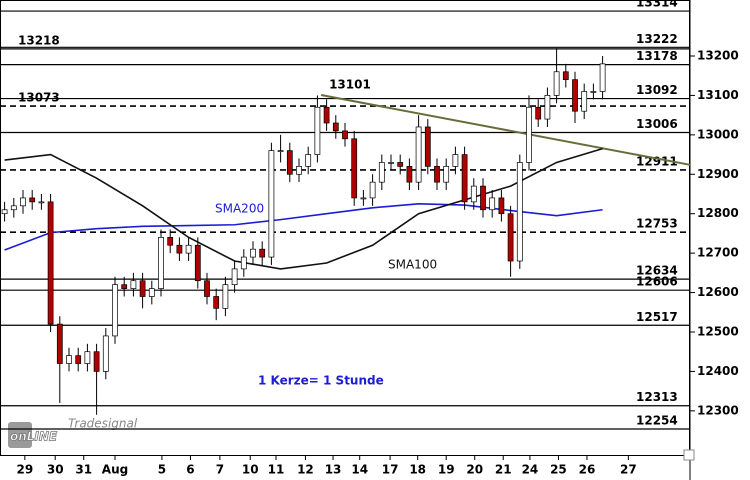 The image size is (750, 480). What do you see at coordinates (239, 209) in the screenshot?
I see `sma-label: SMA200` at bounding box center [239, 209].